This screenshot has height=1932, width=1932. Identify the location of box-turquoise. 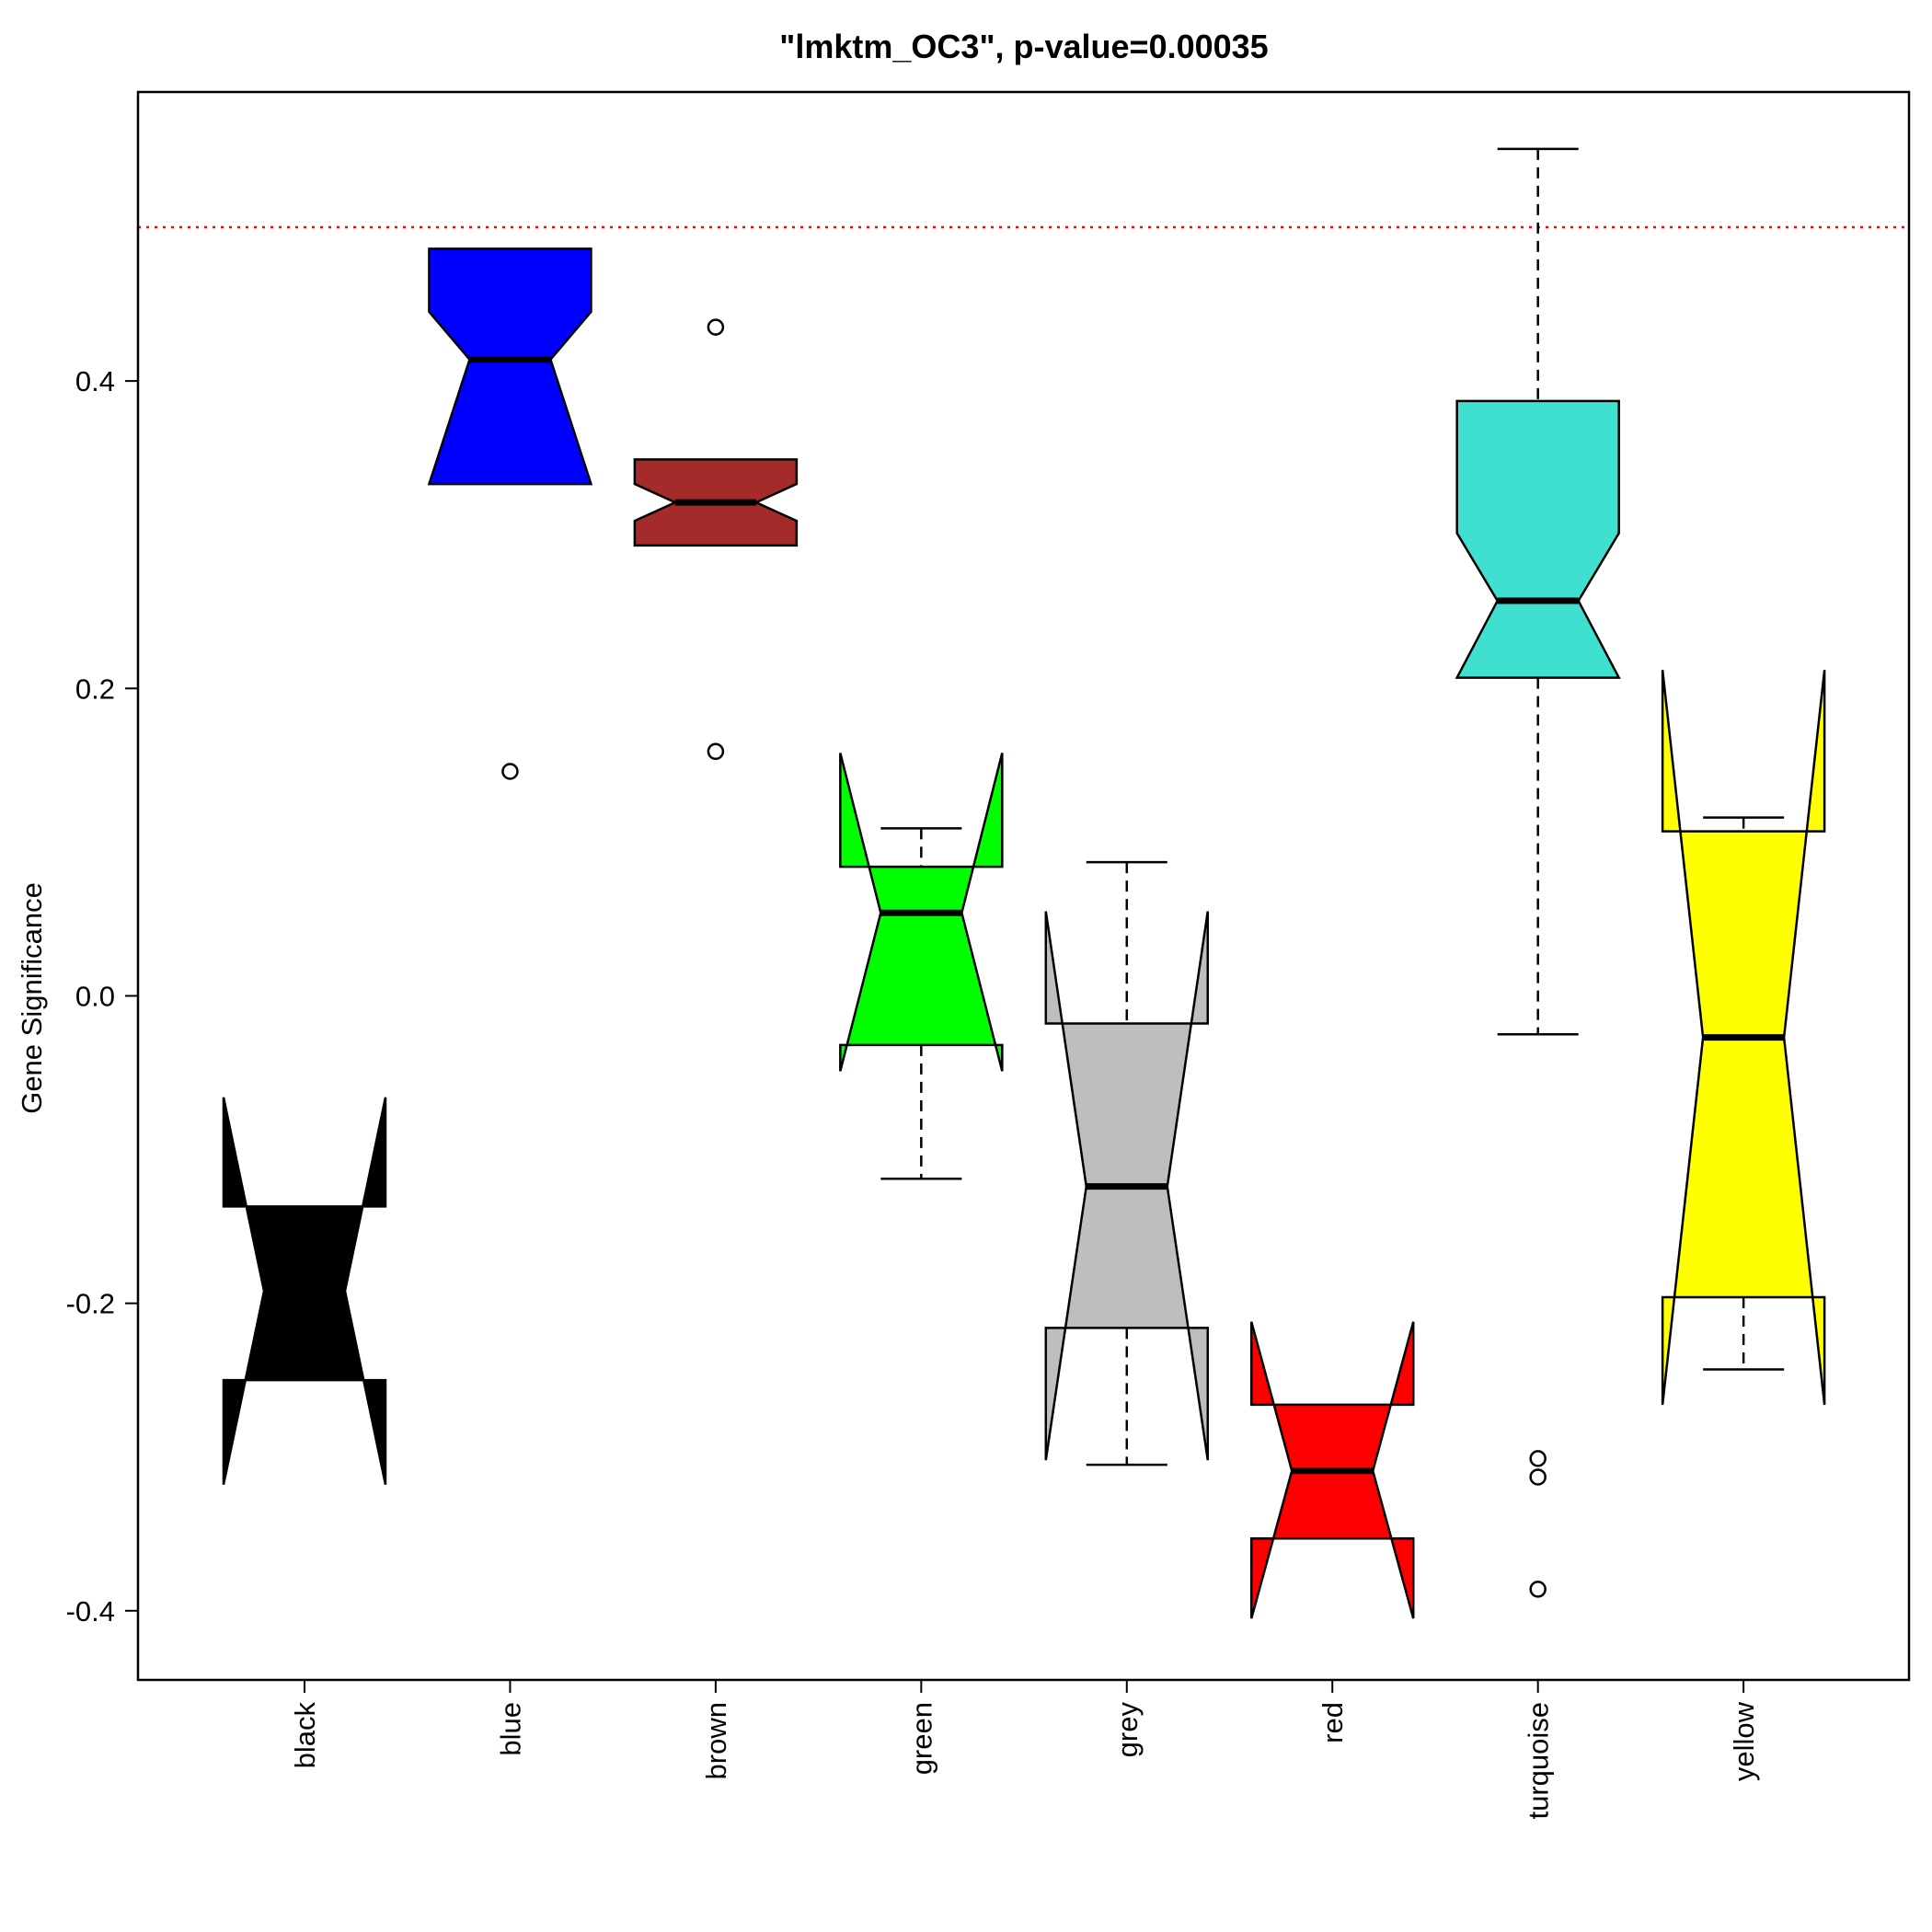
(1538, 872).